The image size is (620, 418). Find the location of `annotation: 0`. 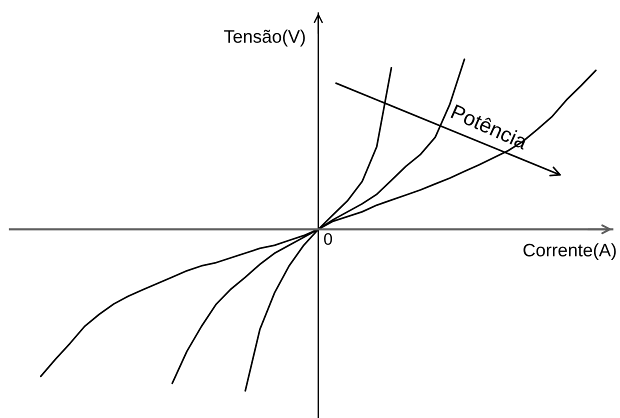

annotation: 0 is located at coordinates (328, 239).